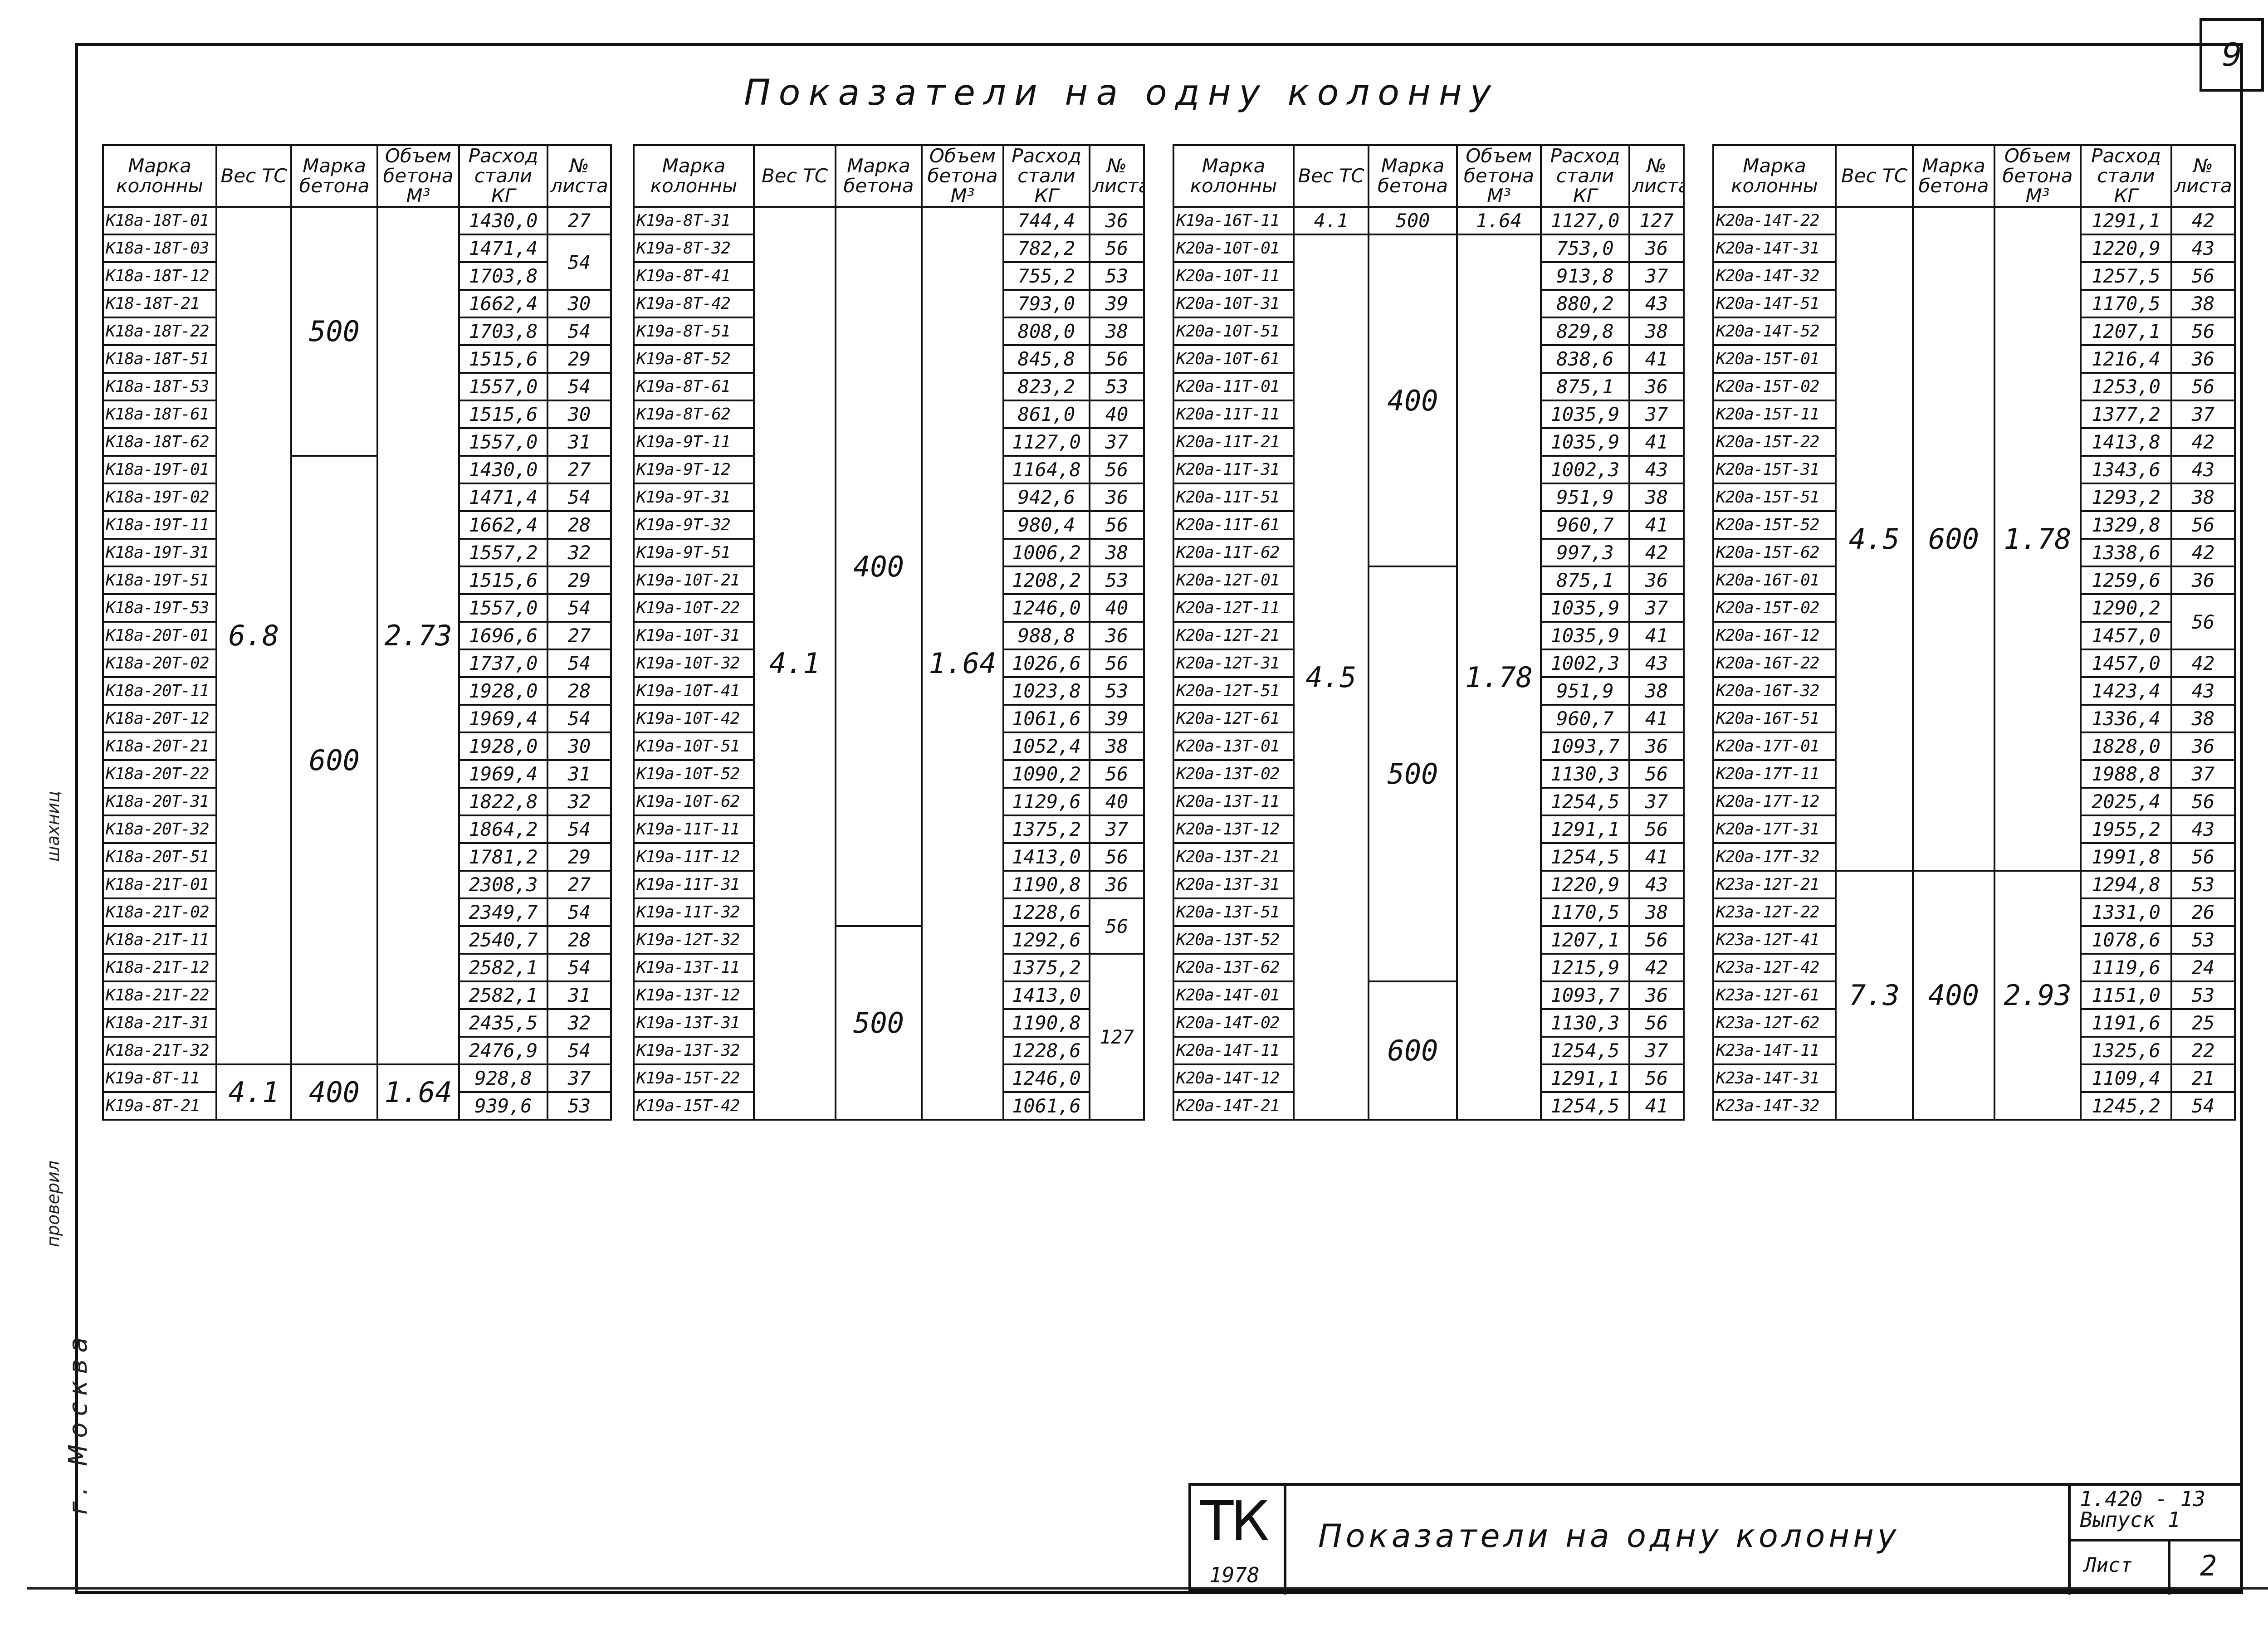  I want to click on steel-value: 829,8, so click(1585, 331).